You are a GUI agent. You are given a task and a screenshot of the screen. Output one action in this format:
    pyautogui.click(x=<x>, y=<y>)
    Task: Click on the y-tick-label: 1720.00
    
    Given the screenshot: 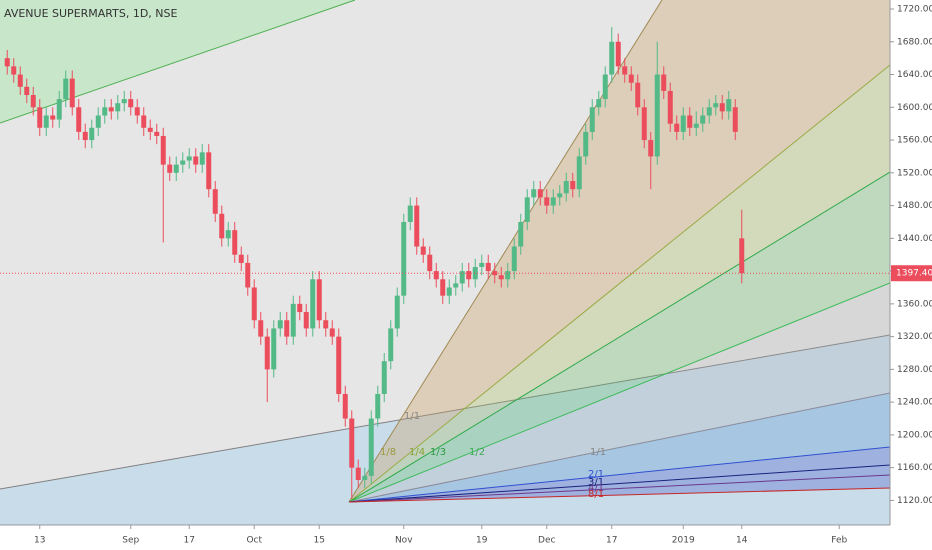 What is the action you would take?
    pyautogui.click(x=914, y=10)
    